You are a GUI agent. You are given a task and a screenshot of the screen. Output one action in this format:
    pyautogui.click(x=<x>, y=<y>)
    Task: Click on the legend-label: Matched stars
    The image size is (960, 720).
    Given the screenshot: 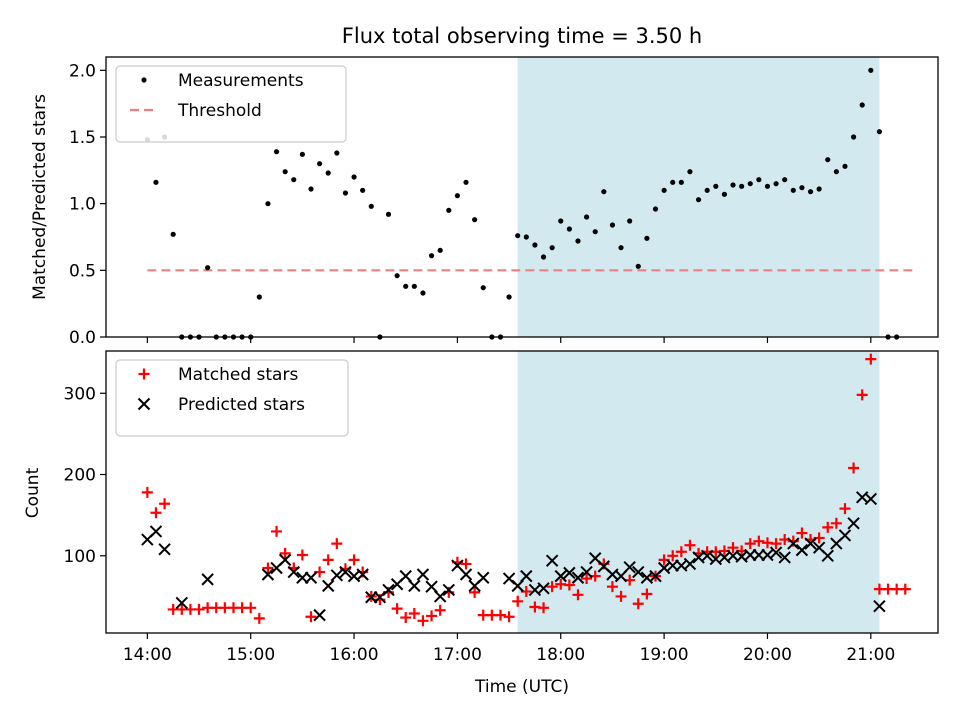 What is the action you would take?
    pyautogui.click(x=238, y=375)
    